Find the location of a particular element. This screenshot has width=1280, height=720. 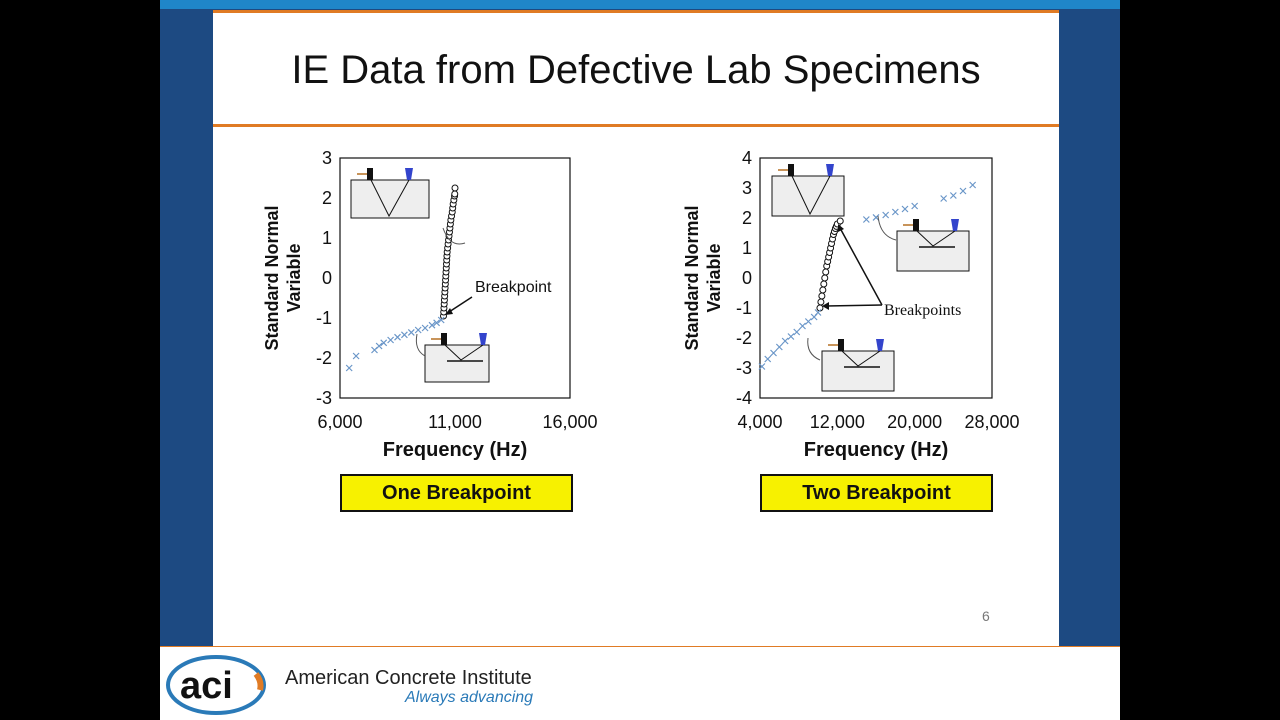

x-tick-label: 6,000 is located at coordinates (339, 422).